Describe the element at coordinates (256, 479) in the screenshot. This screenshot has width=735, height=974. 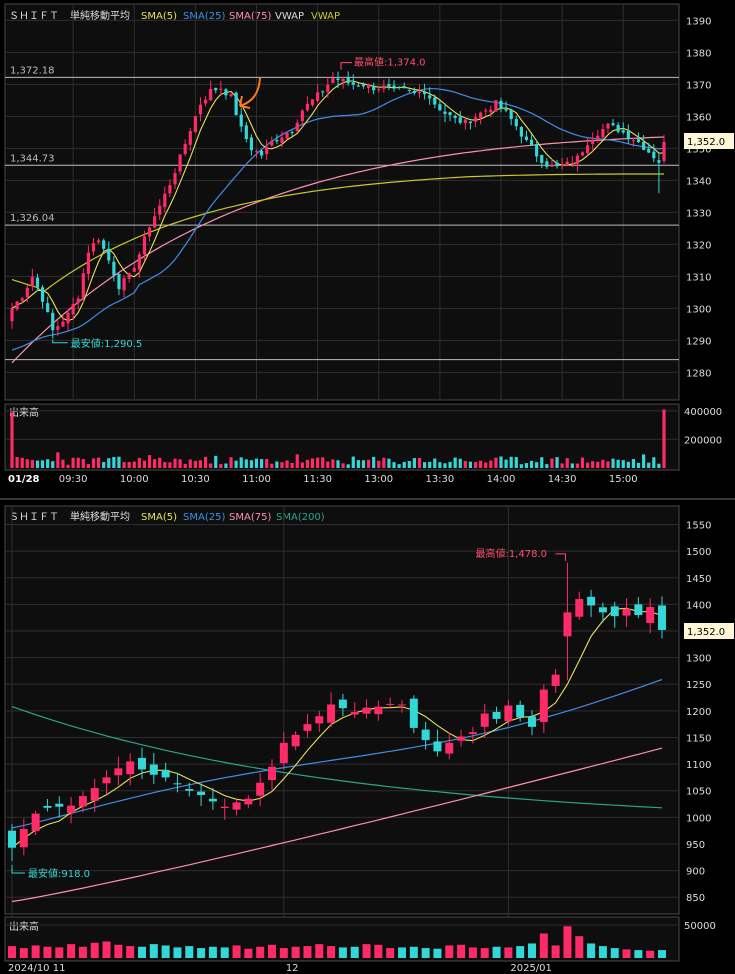
I see `intraday-x-tick-label: 11:00` at that location.